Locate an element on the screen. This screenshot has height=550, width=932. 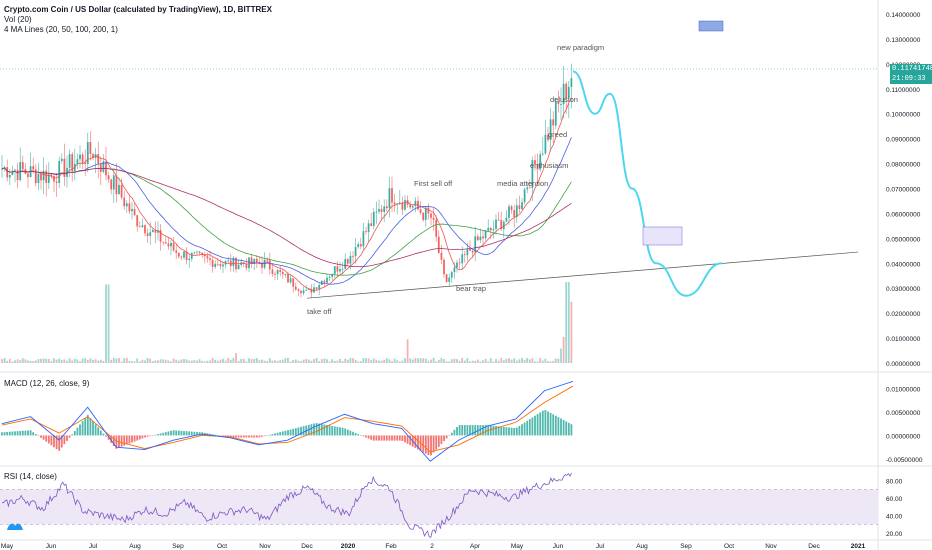
x-tick-label: 2021 is located at coordinates (858, 546).